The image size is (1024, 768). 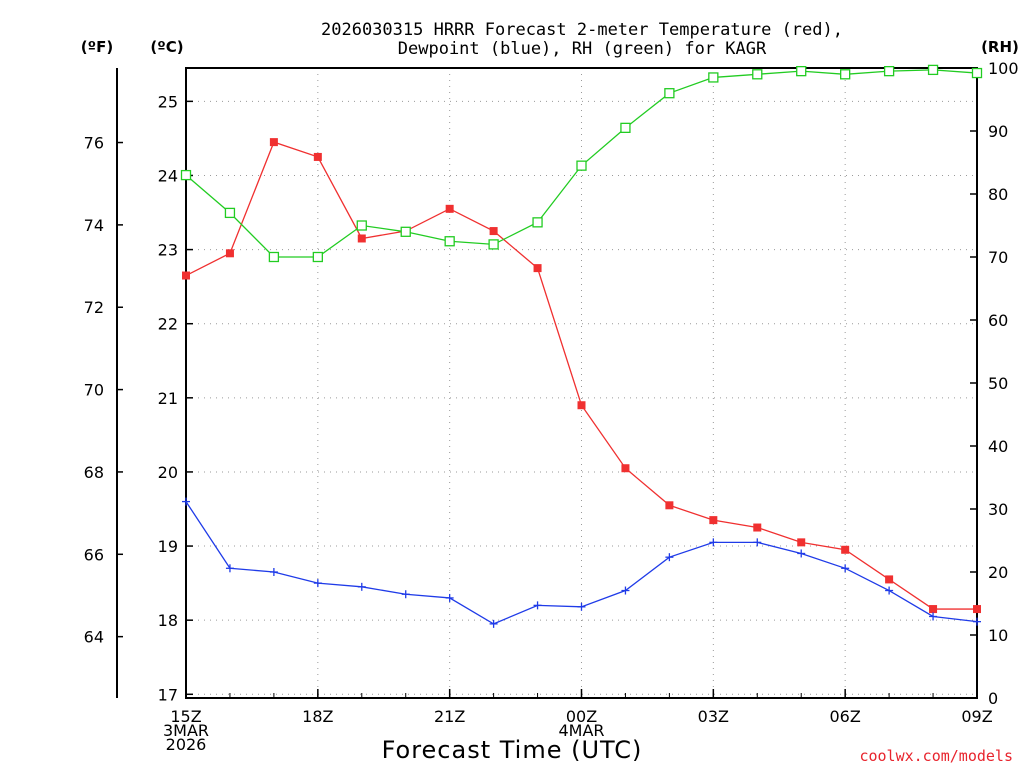 What do you see at coordinates (94, 637) in the screenshot?
I see `fahrenheit-tick-label: 64` at bounding box center [94, 637].